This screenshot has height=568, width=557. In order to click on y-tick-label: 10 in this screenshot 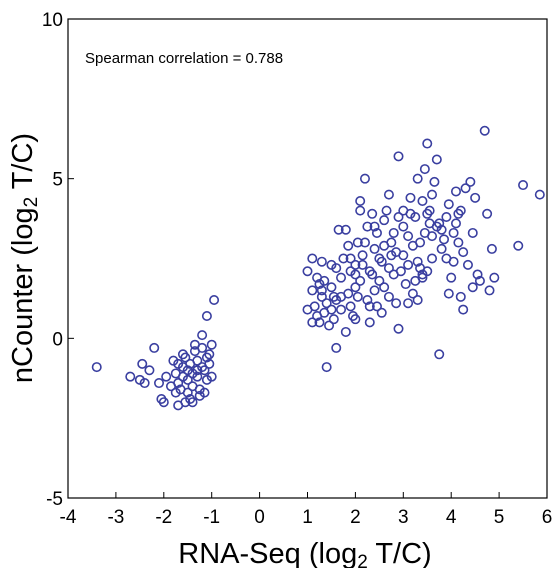, I will do `click(52, 20)`.